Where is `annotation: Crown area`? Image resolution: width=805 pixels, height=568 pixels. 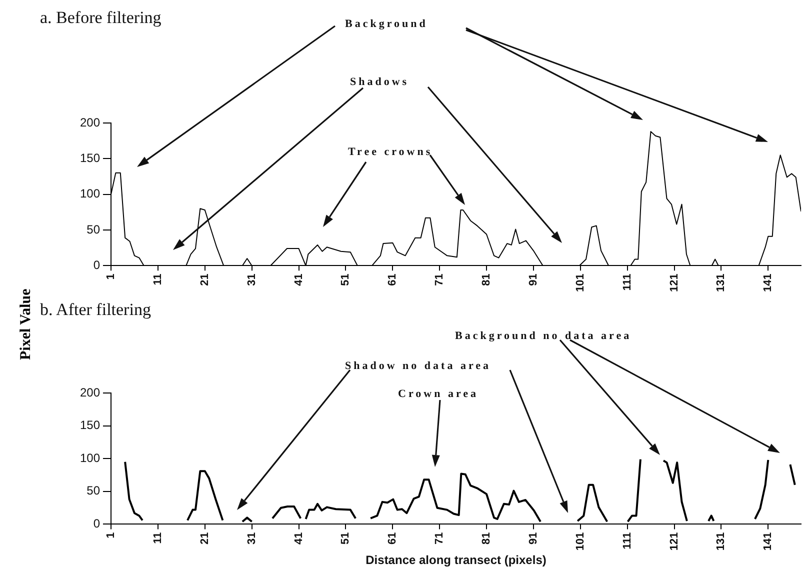
annotation: Crown area is located at coordinates (438, 394).